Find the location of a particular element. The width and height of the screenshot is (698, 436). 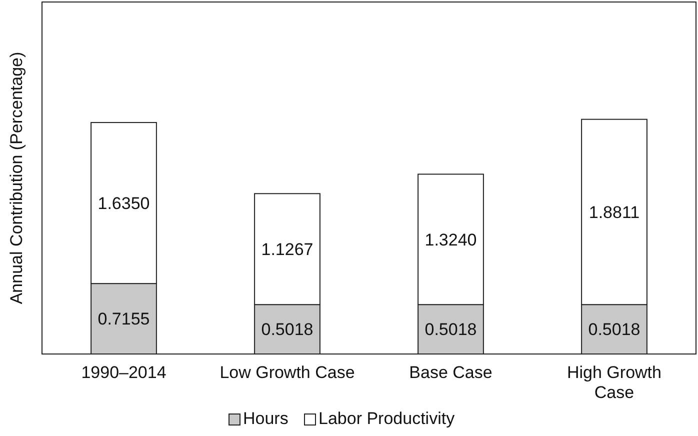

y-axis-title: Annual Contribution (Percentage) is located at coordinates (16, 178).